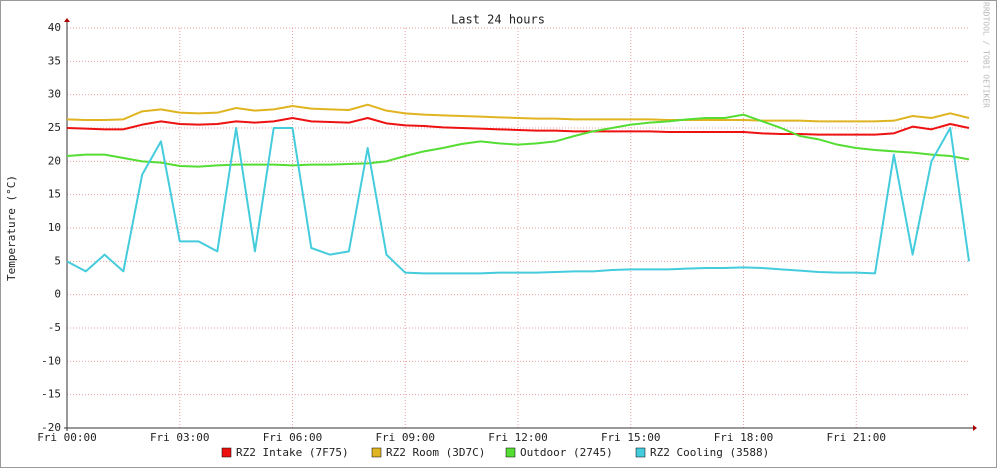 The width and height of the screenshot is (997, 468). Describe the element at coordinates (405, 437) in the screenshot. I see `x-tick-label: Fri 09:00` at that location.